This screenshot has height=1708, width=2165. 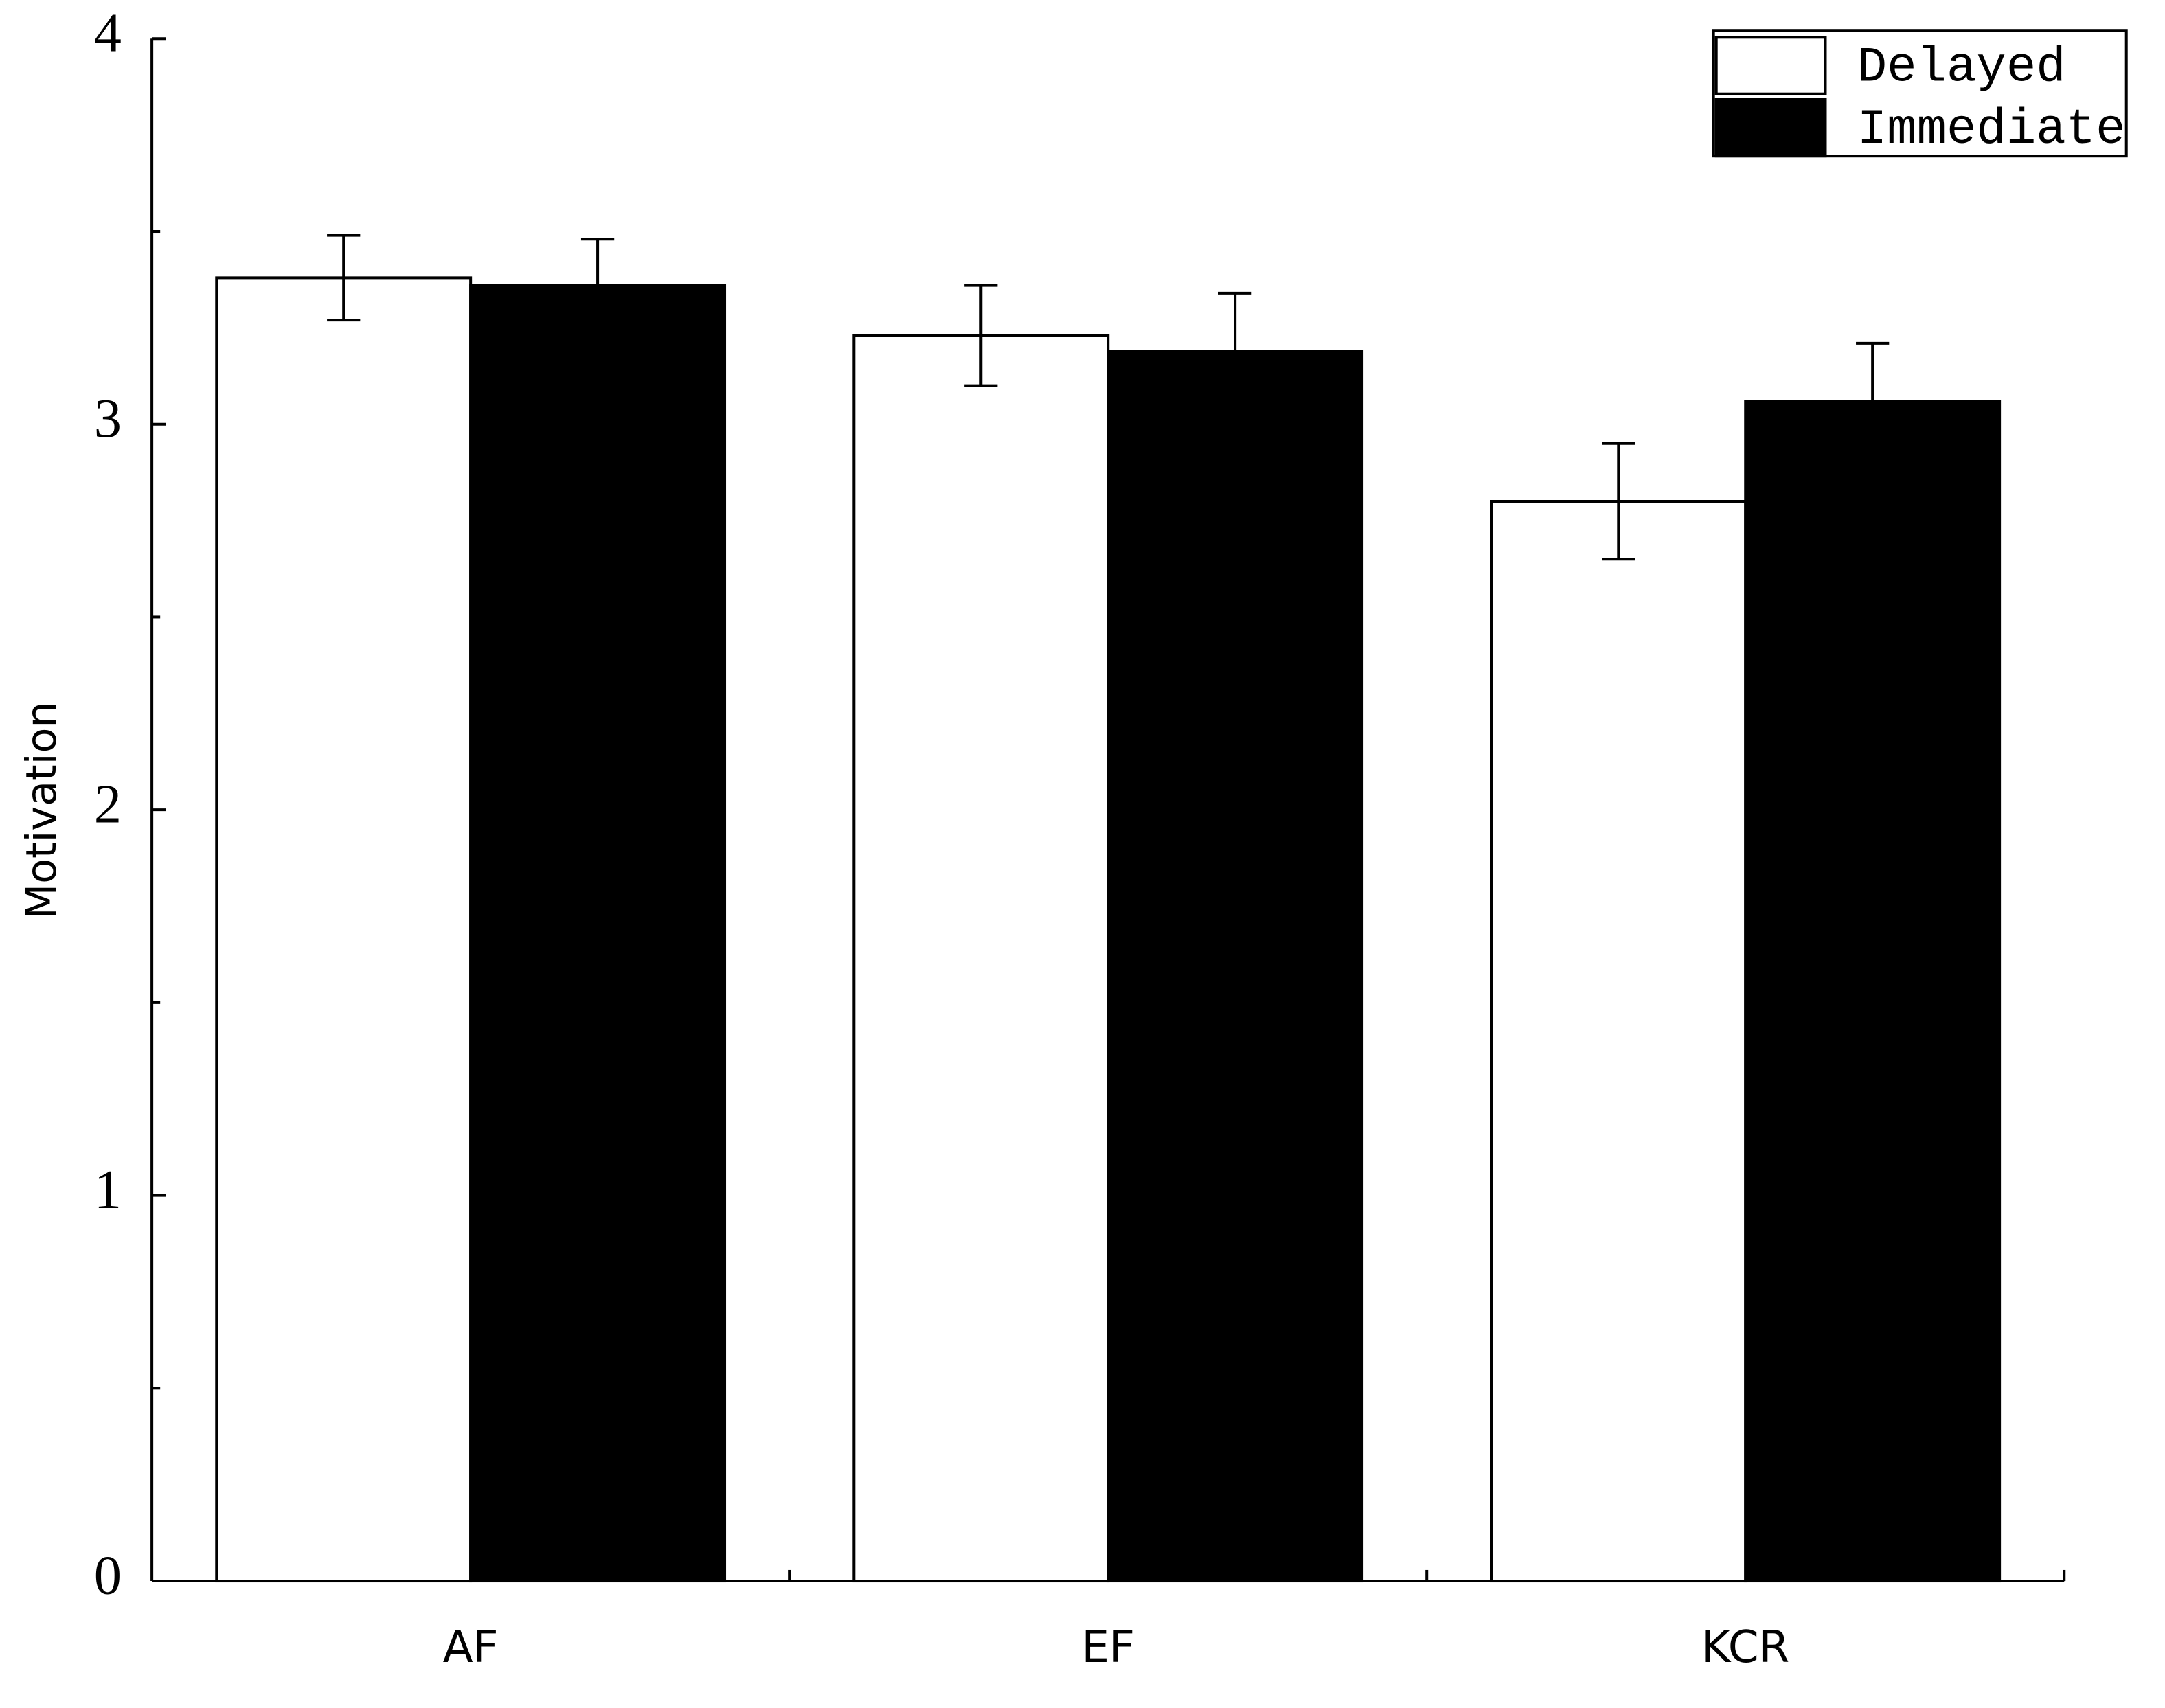 I want to click on y-tick-label: 2, so click(x=108, y=804).